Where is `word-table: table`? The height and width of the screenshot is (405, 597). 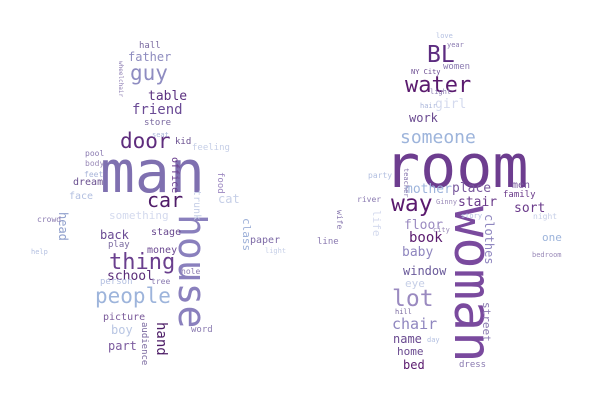 word-table: table is located at coordinates (168, 96).